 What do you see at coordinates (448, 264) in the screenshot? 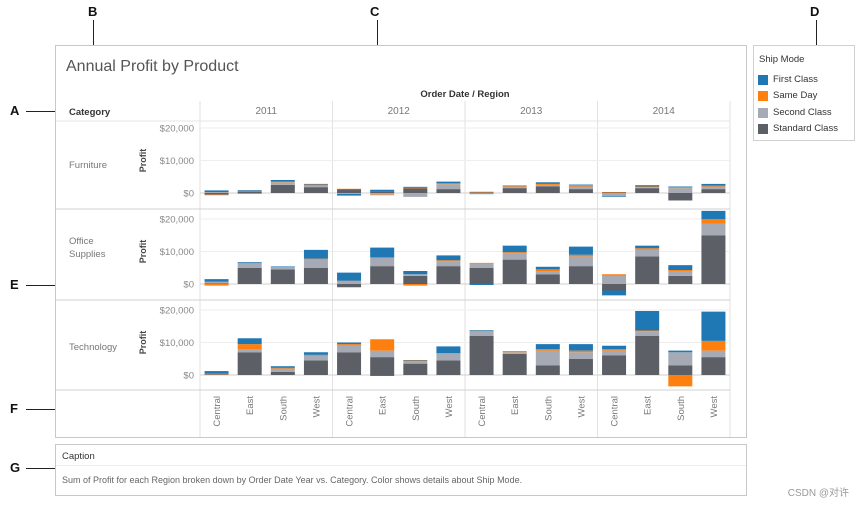
I see `bar-office-supplies-2012-west-second-class` at bounding box center [448, 264].